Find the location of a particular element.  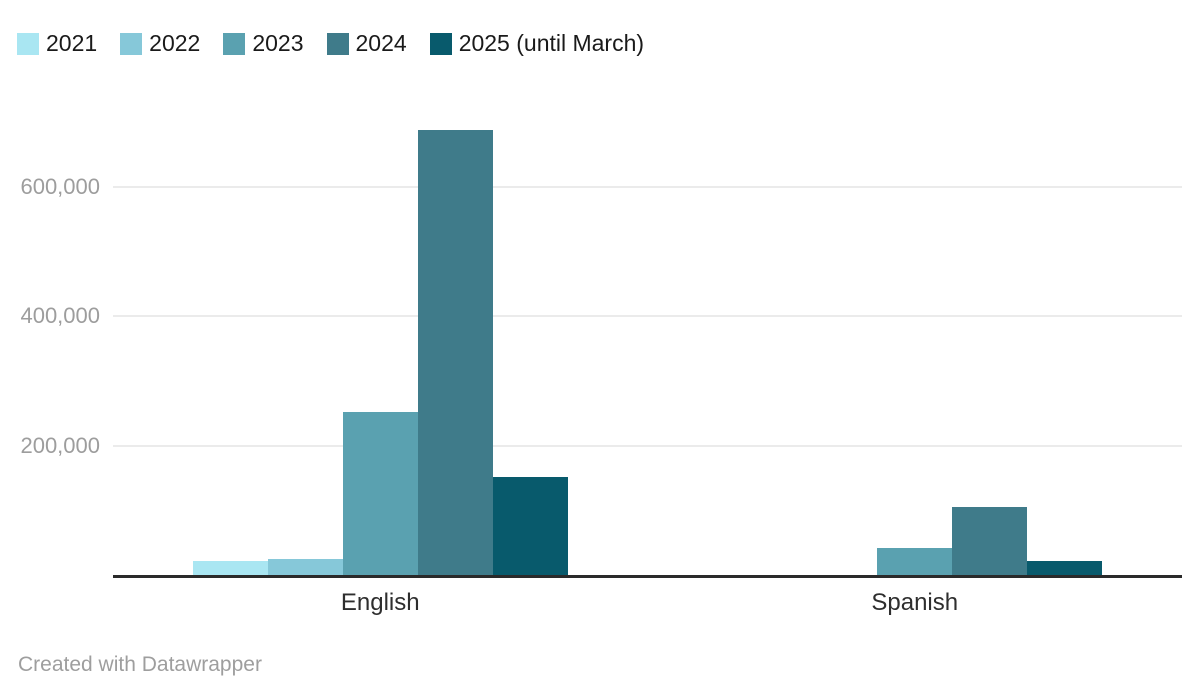

legend: 2021 2022 2023 2024 2025 (until March) is located at coordinates (330, 43).